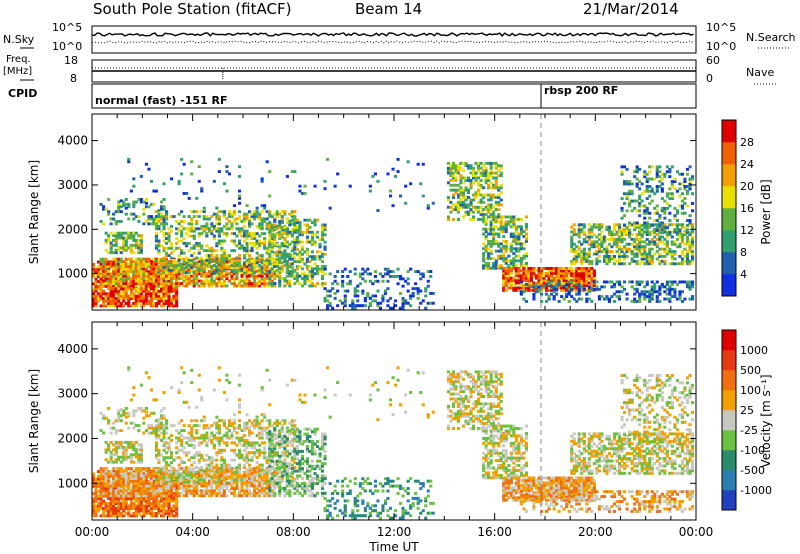  Describe the element at coordinates (581, 90) in the screenshot. I see `cpid-mode-rbsp: rbsp 200 RF` at that location.